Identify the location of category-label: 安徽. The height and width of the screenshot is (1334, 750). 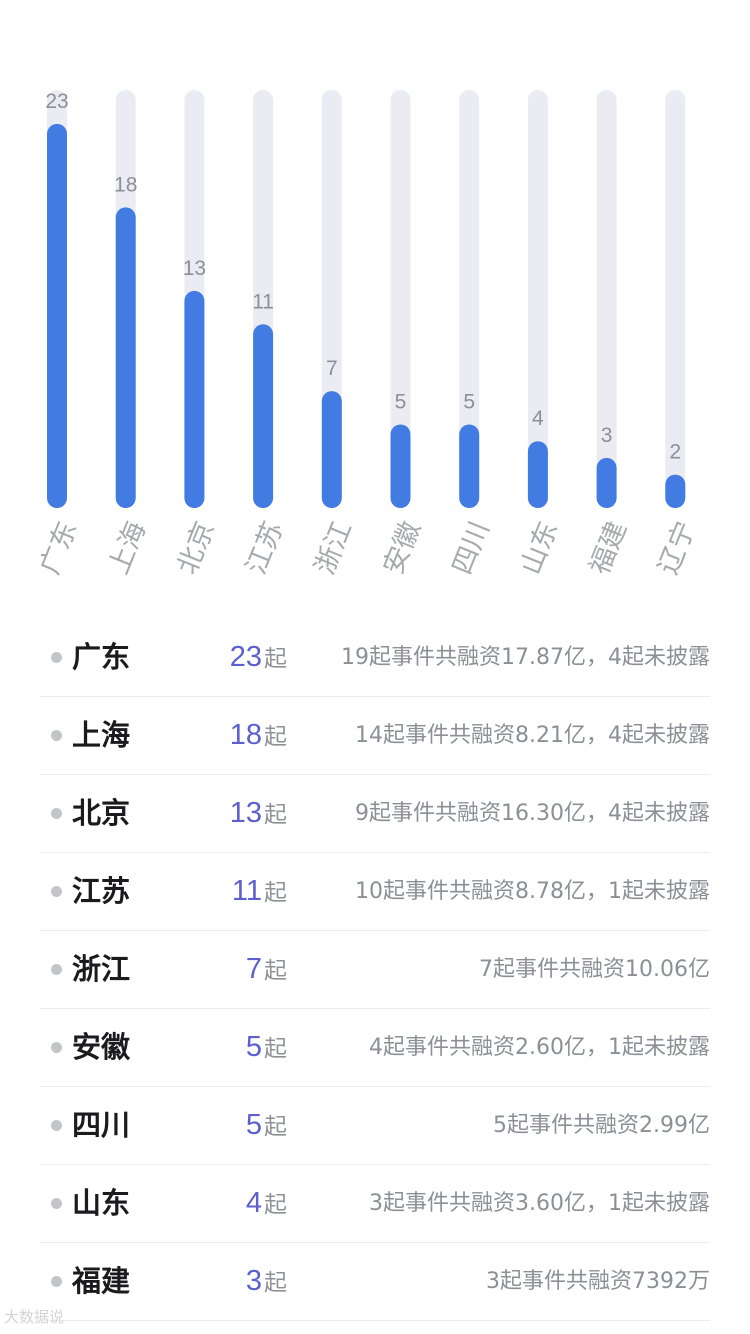
(402, 548).